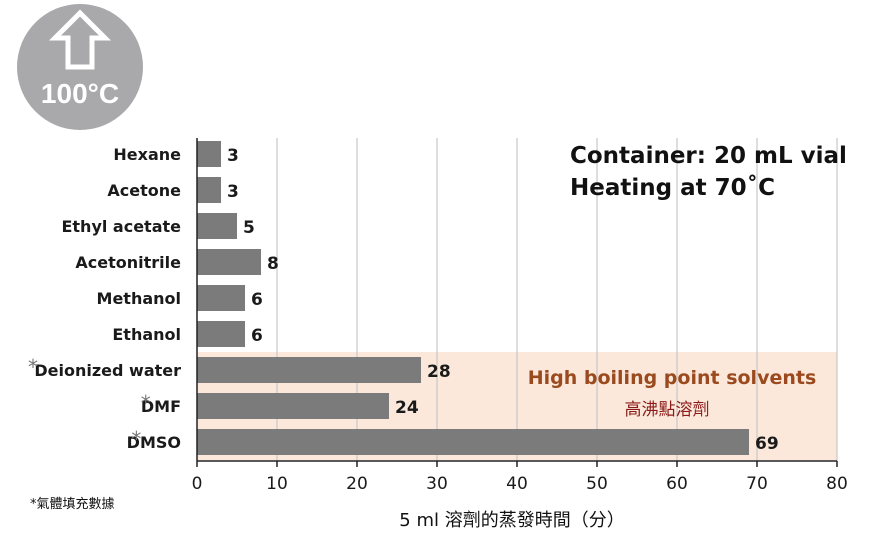 This screenshot has height=541, width=871. What do you see at coordinates (154, 442) in the screenshot?
I see `category-label: DMSO` at bounding box center [154, 442].